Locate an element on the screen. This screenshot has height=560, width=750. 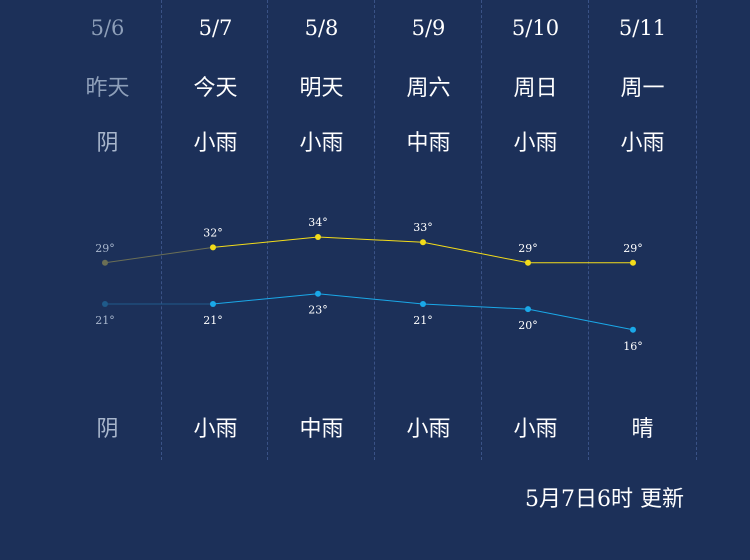
day-label: 明天 is located at coordinates (321, 88).